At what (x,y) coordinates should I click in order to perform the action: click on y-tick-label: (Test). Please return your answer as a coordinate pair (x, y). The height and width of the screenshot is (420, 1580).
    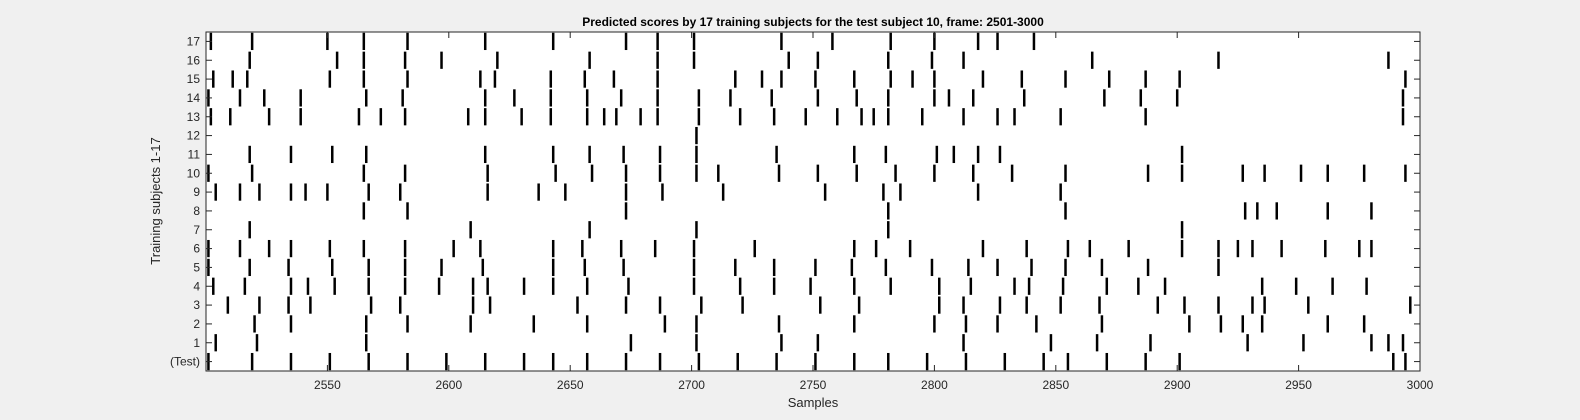
    Looking at the image, I should click on (185, 362).